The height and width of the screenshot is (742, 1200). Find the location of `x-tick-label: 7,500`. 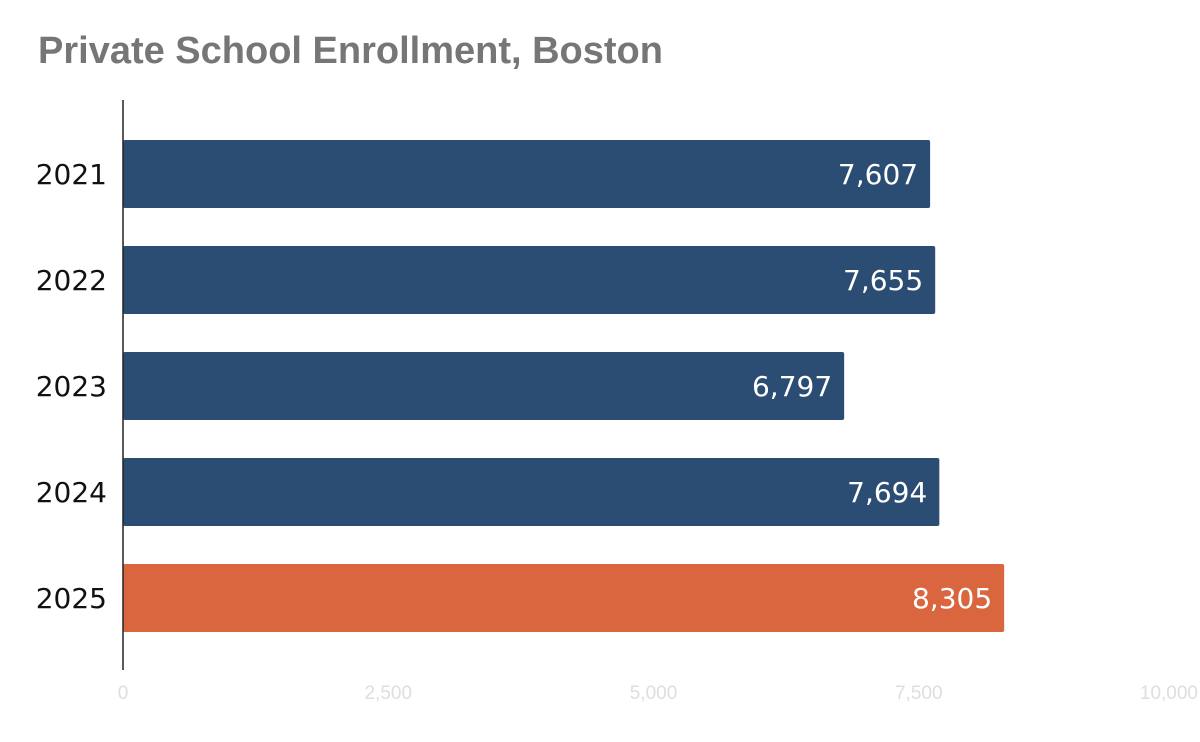

x-tick-label: 7,500 is located at coordinates (919, 693).